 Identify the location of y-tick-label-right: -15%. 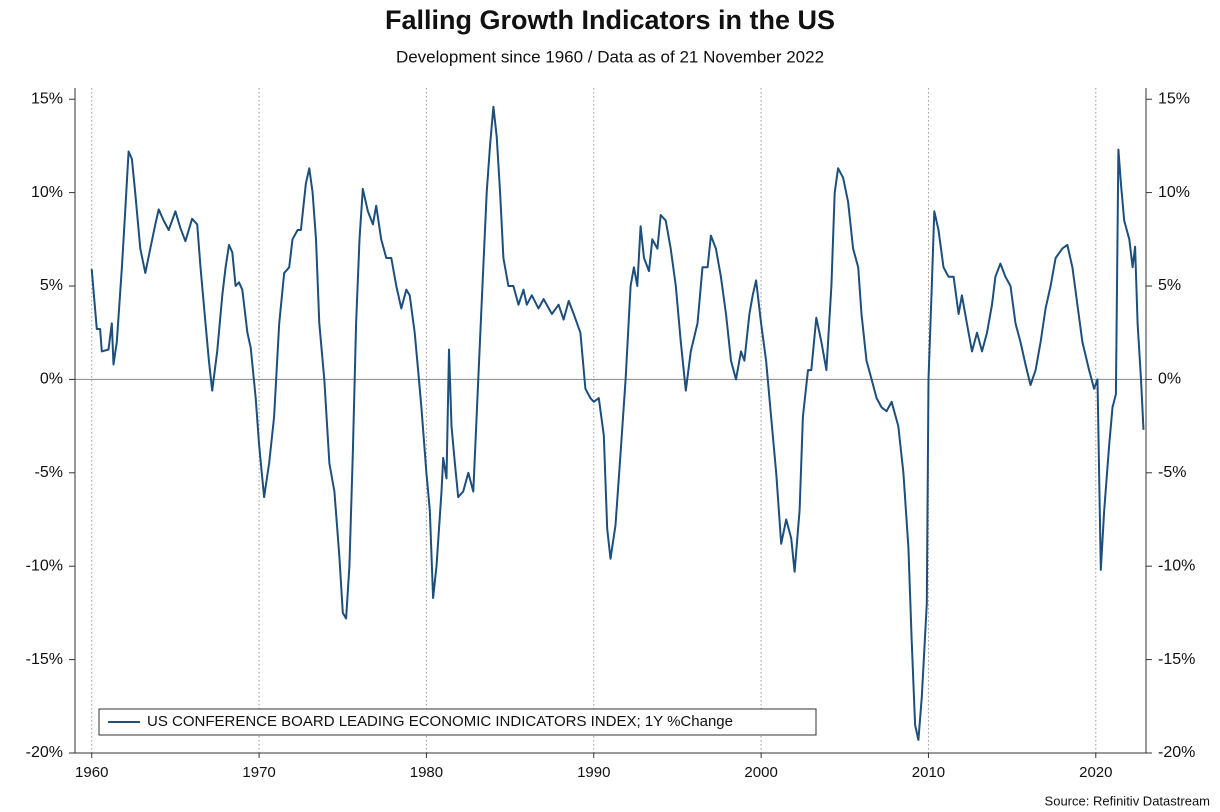
(1176, 659).